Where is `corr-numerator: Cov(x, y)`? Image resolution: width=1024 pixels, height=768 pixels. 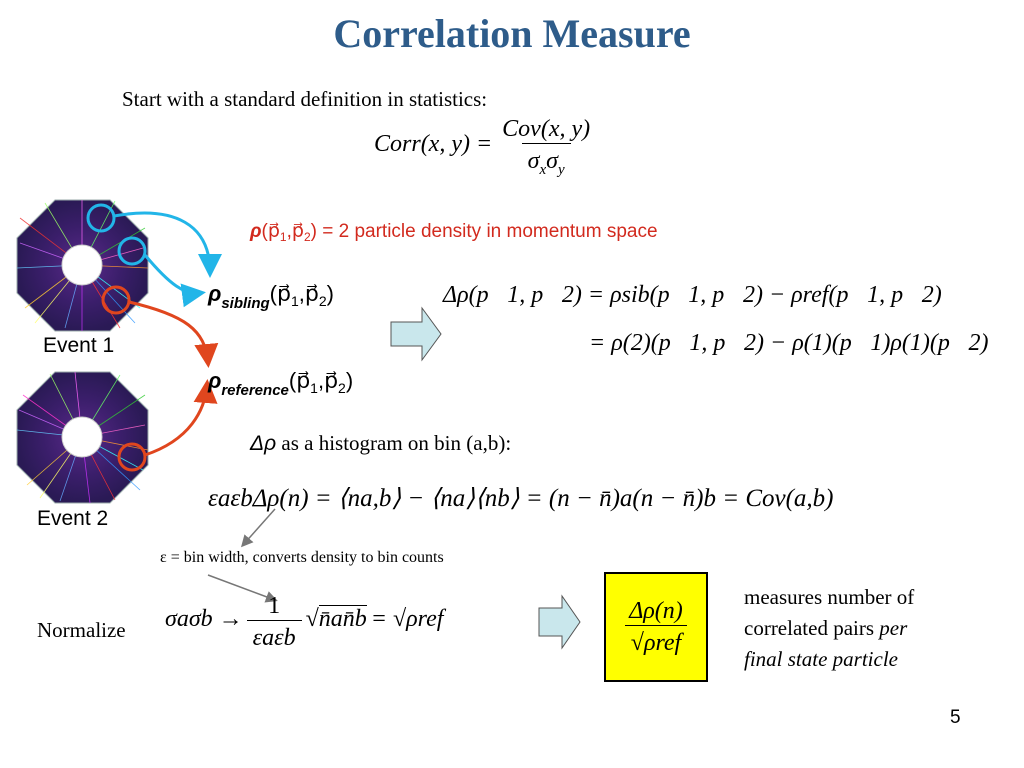 corr-numerator: Cov(x, y) is located at coordinates (546, 129).